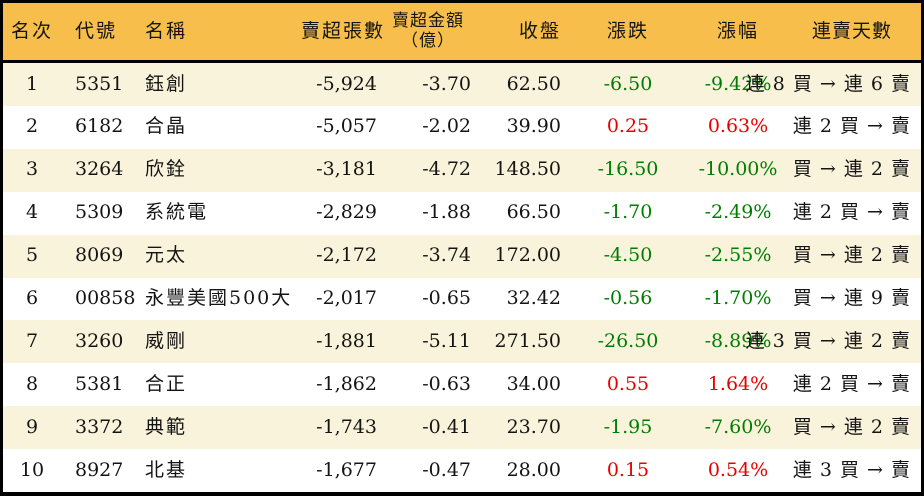  I want to click on sell-volume-cell: -5,057, so click(346, 126).